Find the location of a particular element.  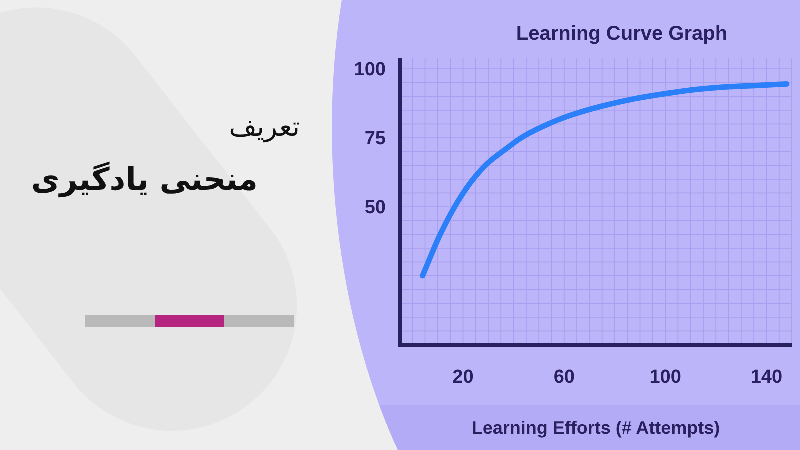

x-tick-label: 60 is located at coordinates (564, 377).